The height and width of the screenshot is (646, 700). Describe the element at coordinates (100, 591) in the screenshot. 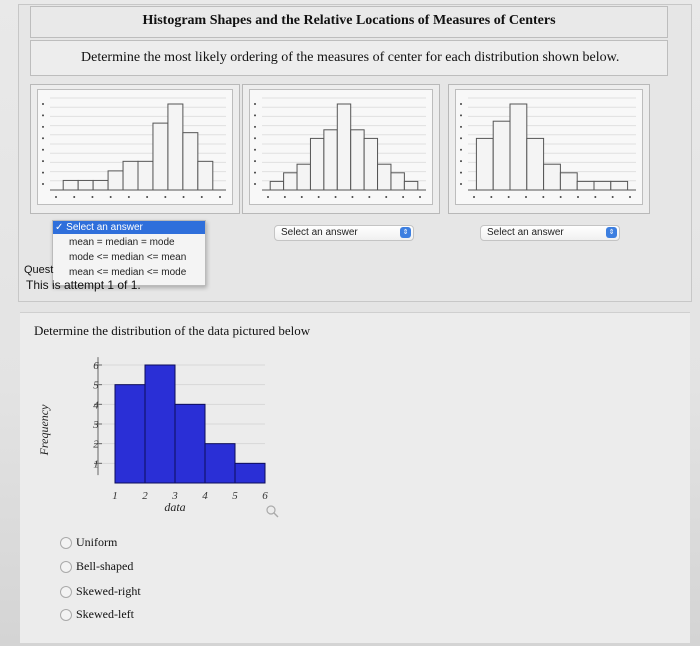

I see `option-skewed-right: Skewed-right` at that location.